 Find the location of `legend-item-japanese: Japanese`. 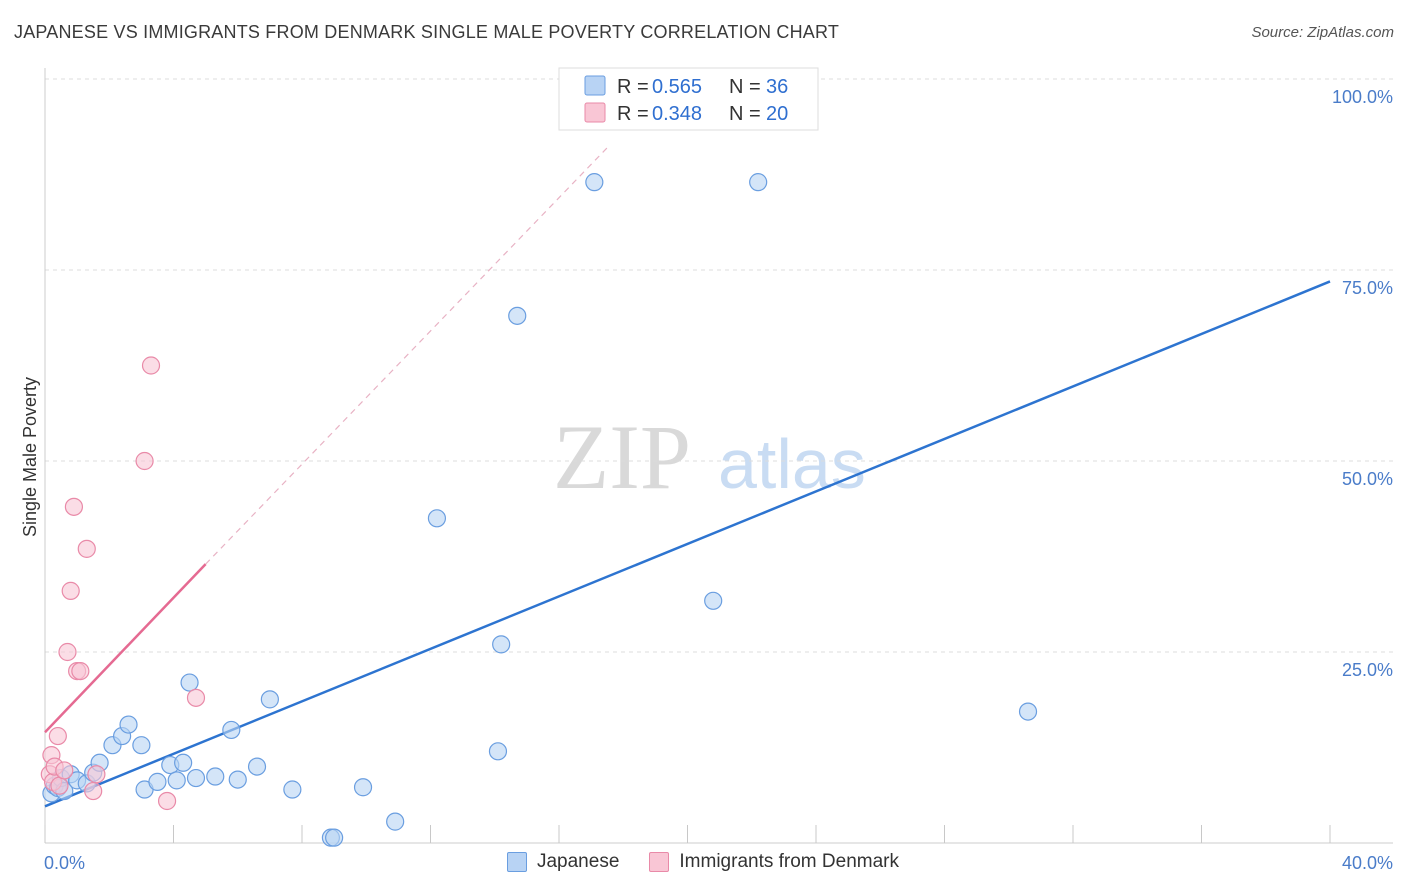

legend-item-japanese: Japanese is located at coordinates (563, 862).